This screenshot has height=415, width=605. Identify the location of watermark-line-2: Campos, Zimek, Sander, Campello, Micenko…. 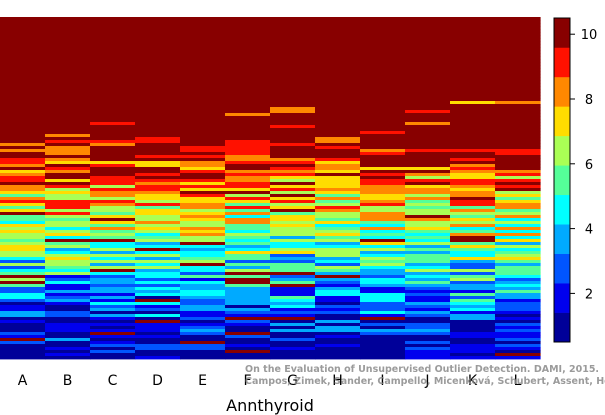
(425, 381).